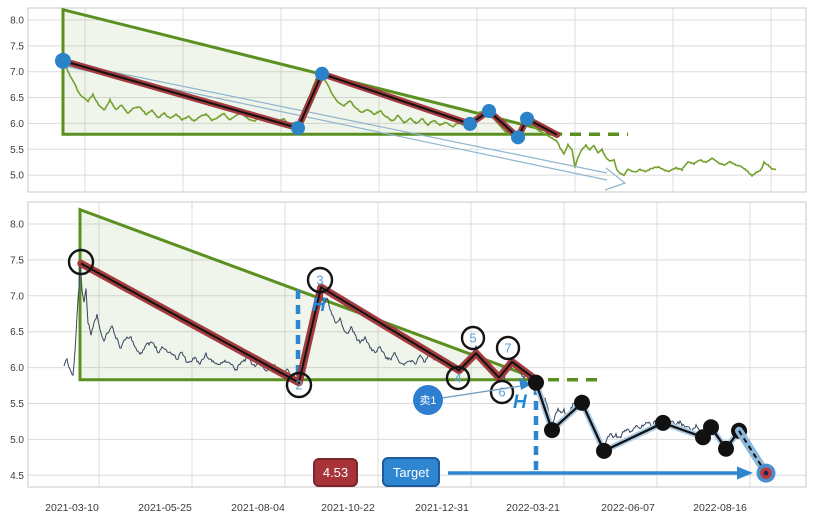 Image resolution: width=816 pixels, height=520 pixels. Describe the element at coordinates (442, 508) in the screenshot. I see `x-tick-label: 2021-12-31` at that location.